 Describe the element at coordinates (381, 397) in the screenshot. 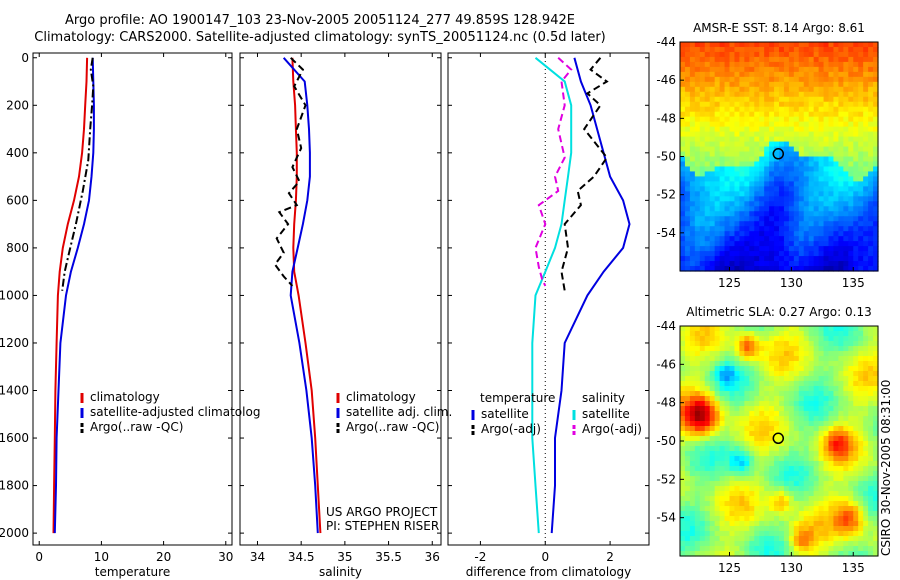

I see `legend-item-sal-1: climatology` at that location.